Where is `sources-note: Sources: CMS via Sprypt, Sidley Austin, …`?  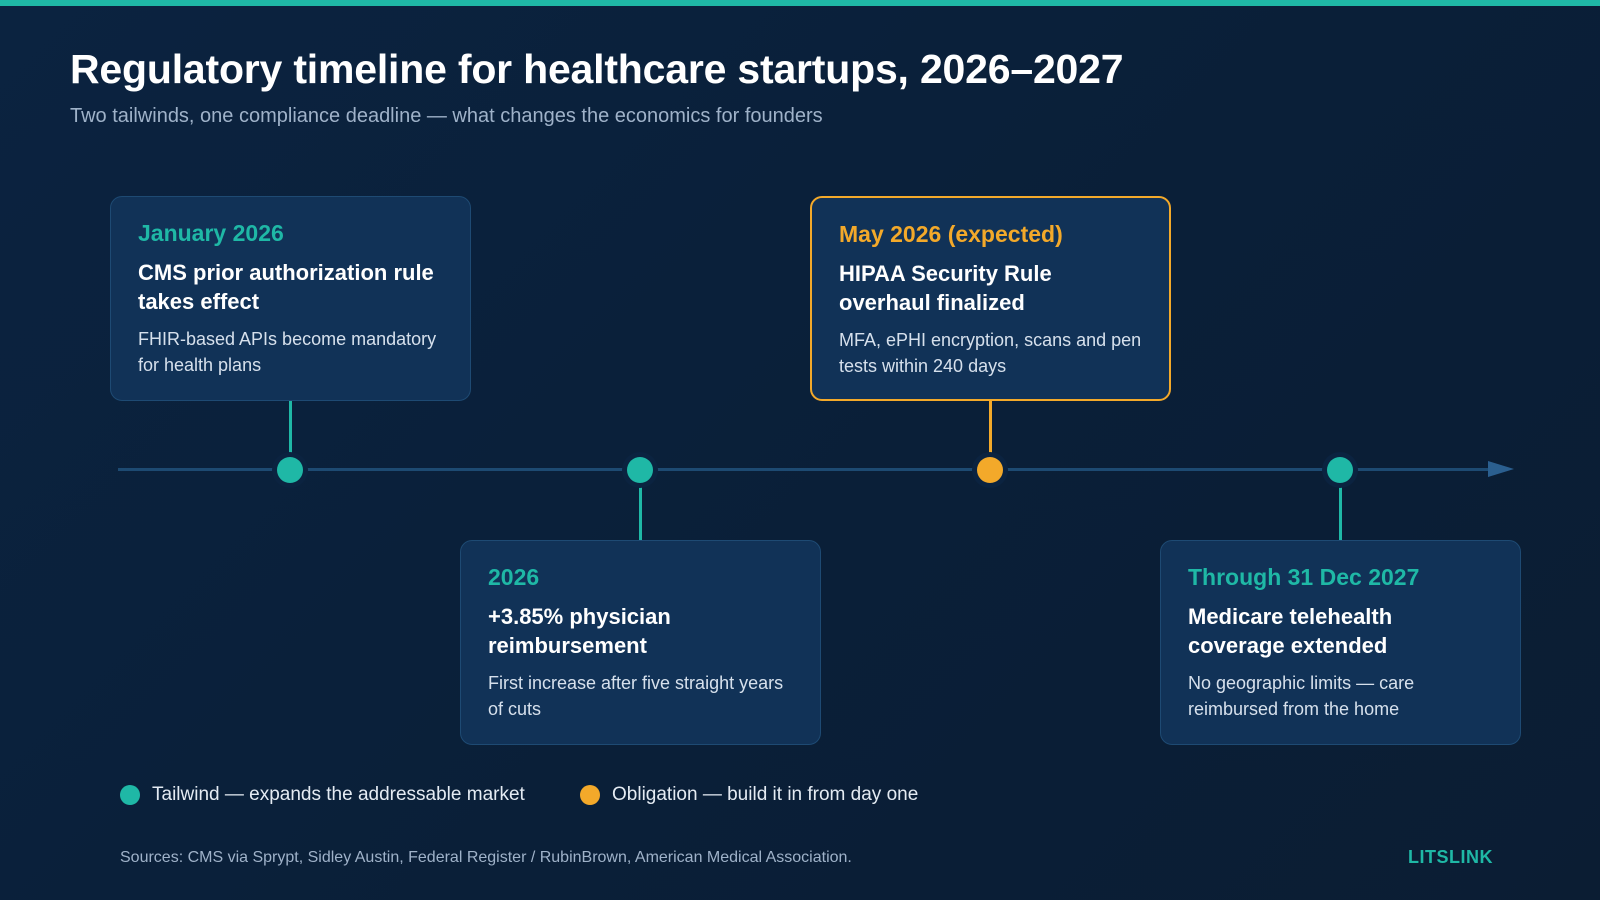 sources-note: Sources: CMS via Sprypt, Sidley Austin, … is located at coordinates (486, 857).